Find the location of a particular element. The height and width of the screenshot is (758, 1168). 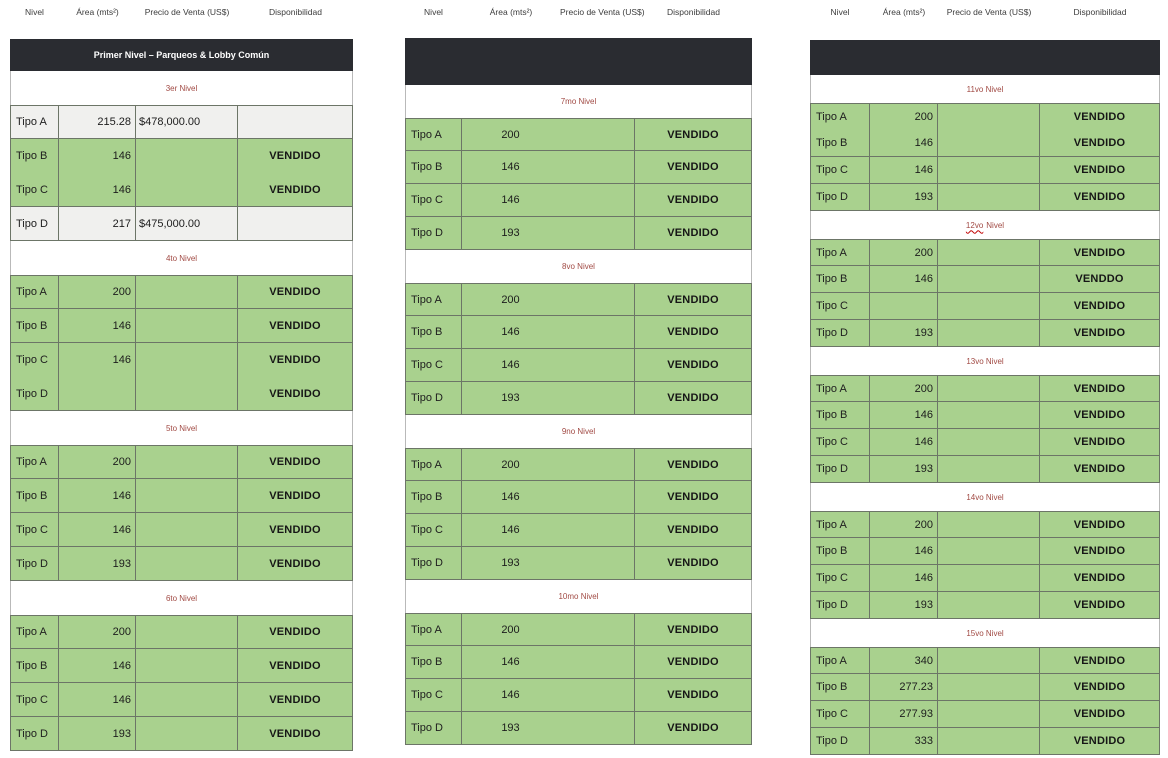

cell-precio: $475,000.00 is located at coordinates (187, 224).